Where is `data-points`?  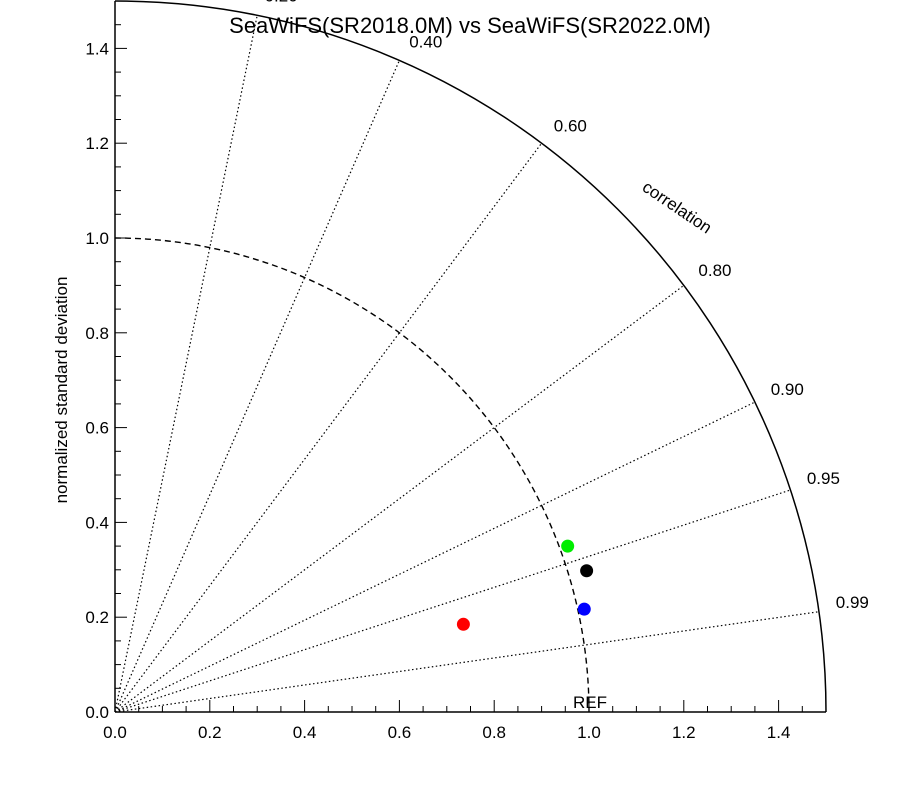 data-points is located at coordinates (525, 585).